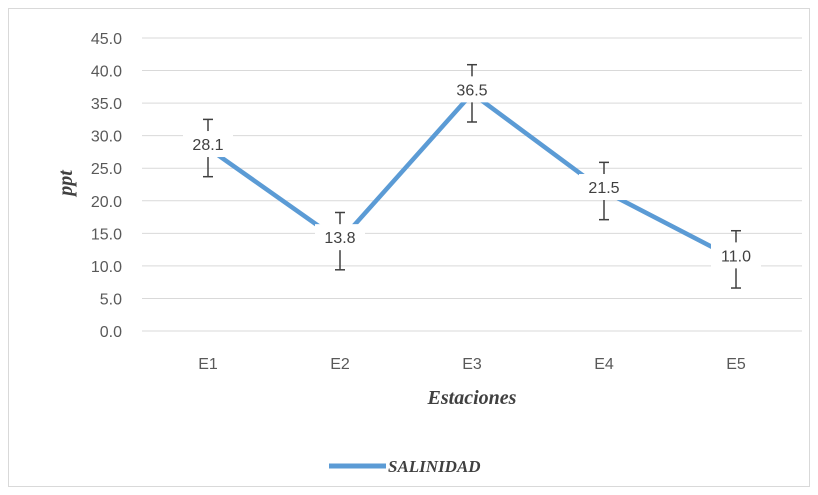 Image resolution: width=818 pixels, height=495 pixels. I want to click on data-label: 36.5, so click(472, 89).